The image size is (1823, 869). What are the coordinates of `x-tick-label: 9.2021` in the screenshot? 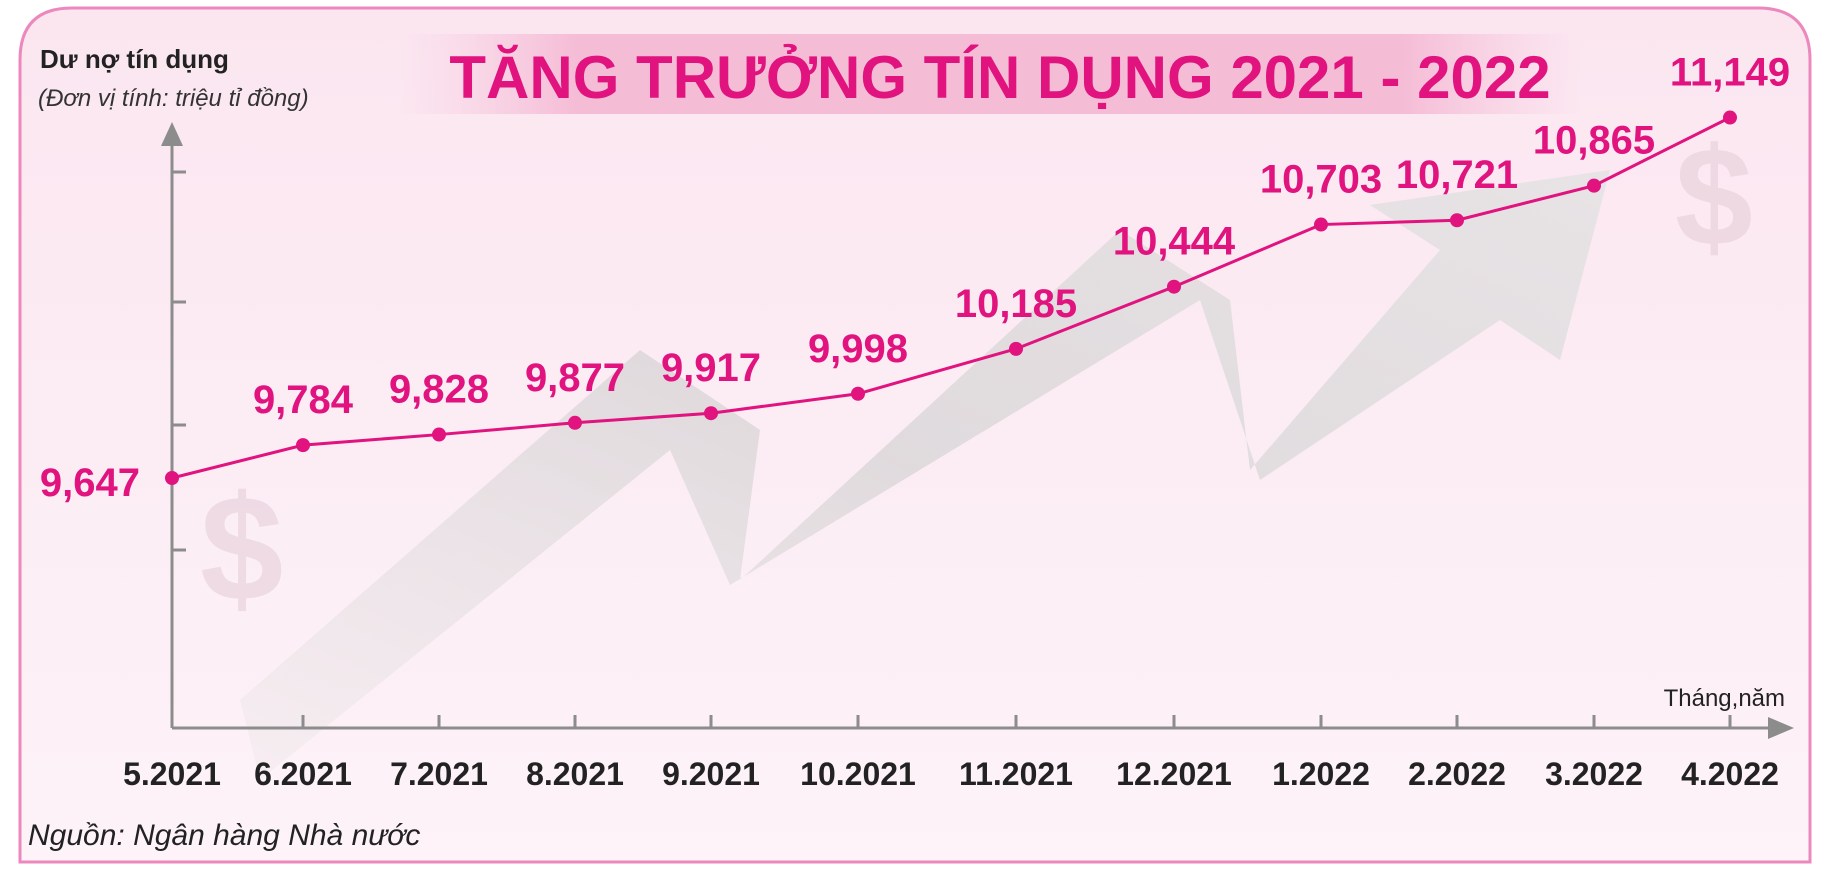 It's located at (711, 774).